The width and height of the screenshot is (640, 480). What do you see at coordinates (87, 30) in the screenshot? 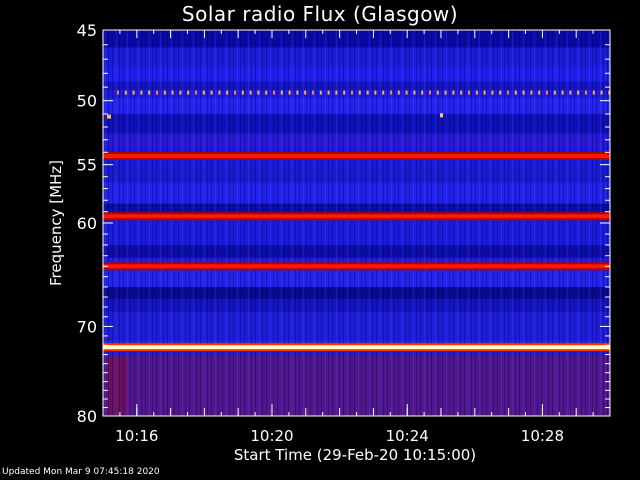
I see `y-tick-label: 45` at bounding box center [87, 30].